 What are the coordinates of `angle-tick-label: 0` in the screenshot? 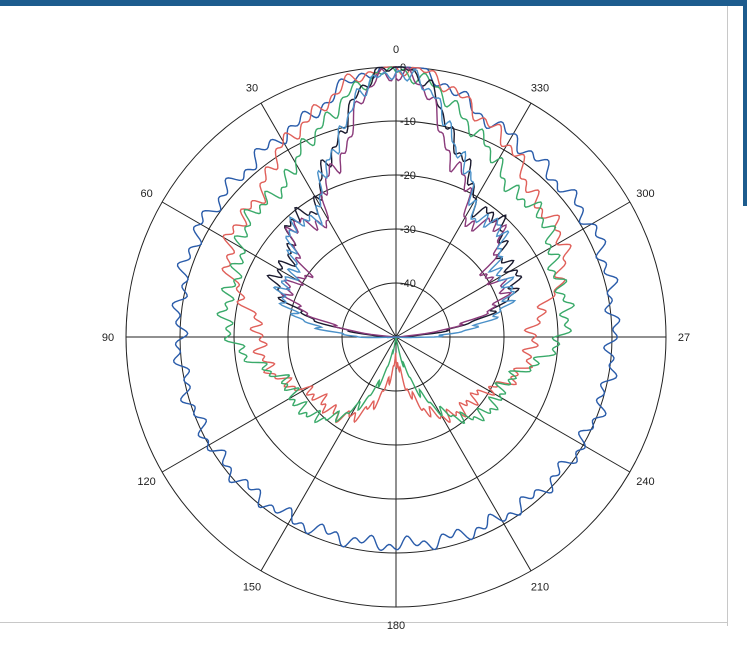 It's located at (396, 50).